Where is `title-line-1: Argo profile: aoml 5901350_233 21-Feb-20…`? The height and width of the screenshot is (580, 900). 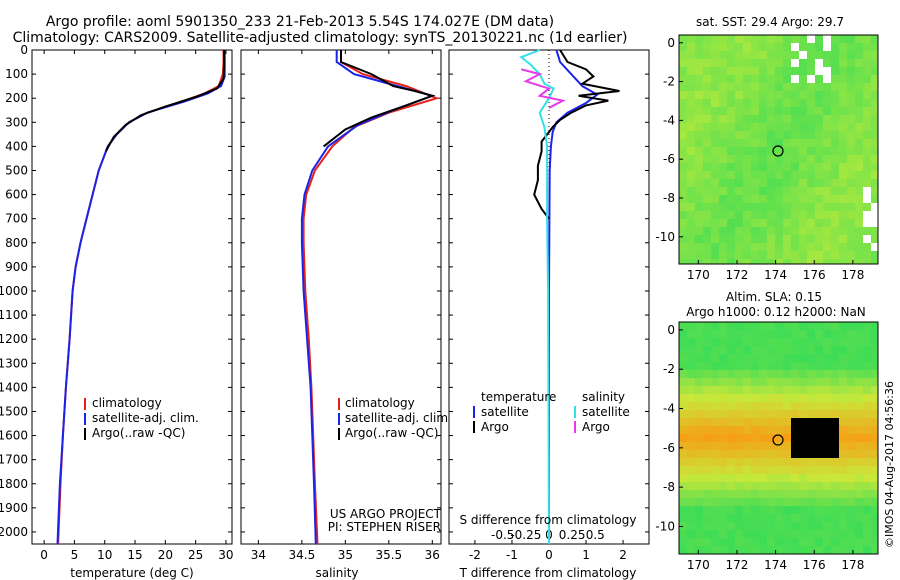 title-line-1: Argo profile: aoml 5901350_233 21-Feb-20… is located at coordinates (300, 22).